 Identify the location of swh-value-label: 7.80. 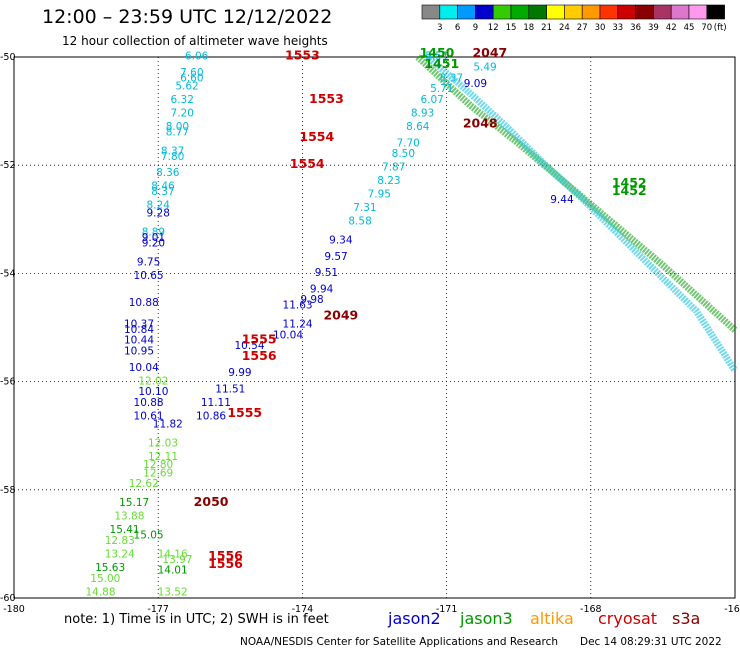
(172, 157).